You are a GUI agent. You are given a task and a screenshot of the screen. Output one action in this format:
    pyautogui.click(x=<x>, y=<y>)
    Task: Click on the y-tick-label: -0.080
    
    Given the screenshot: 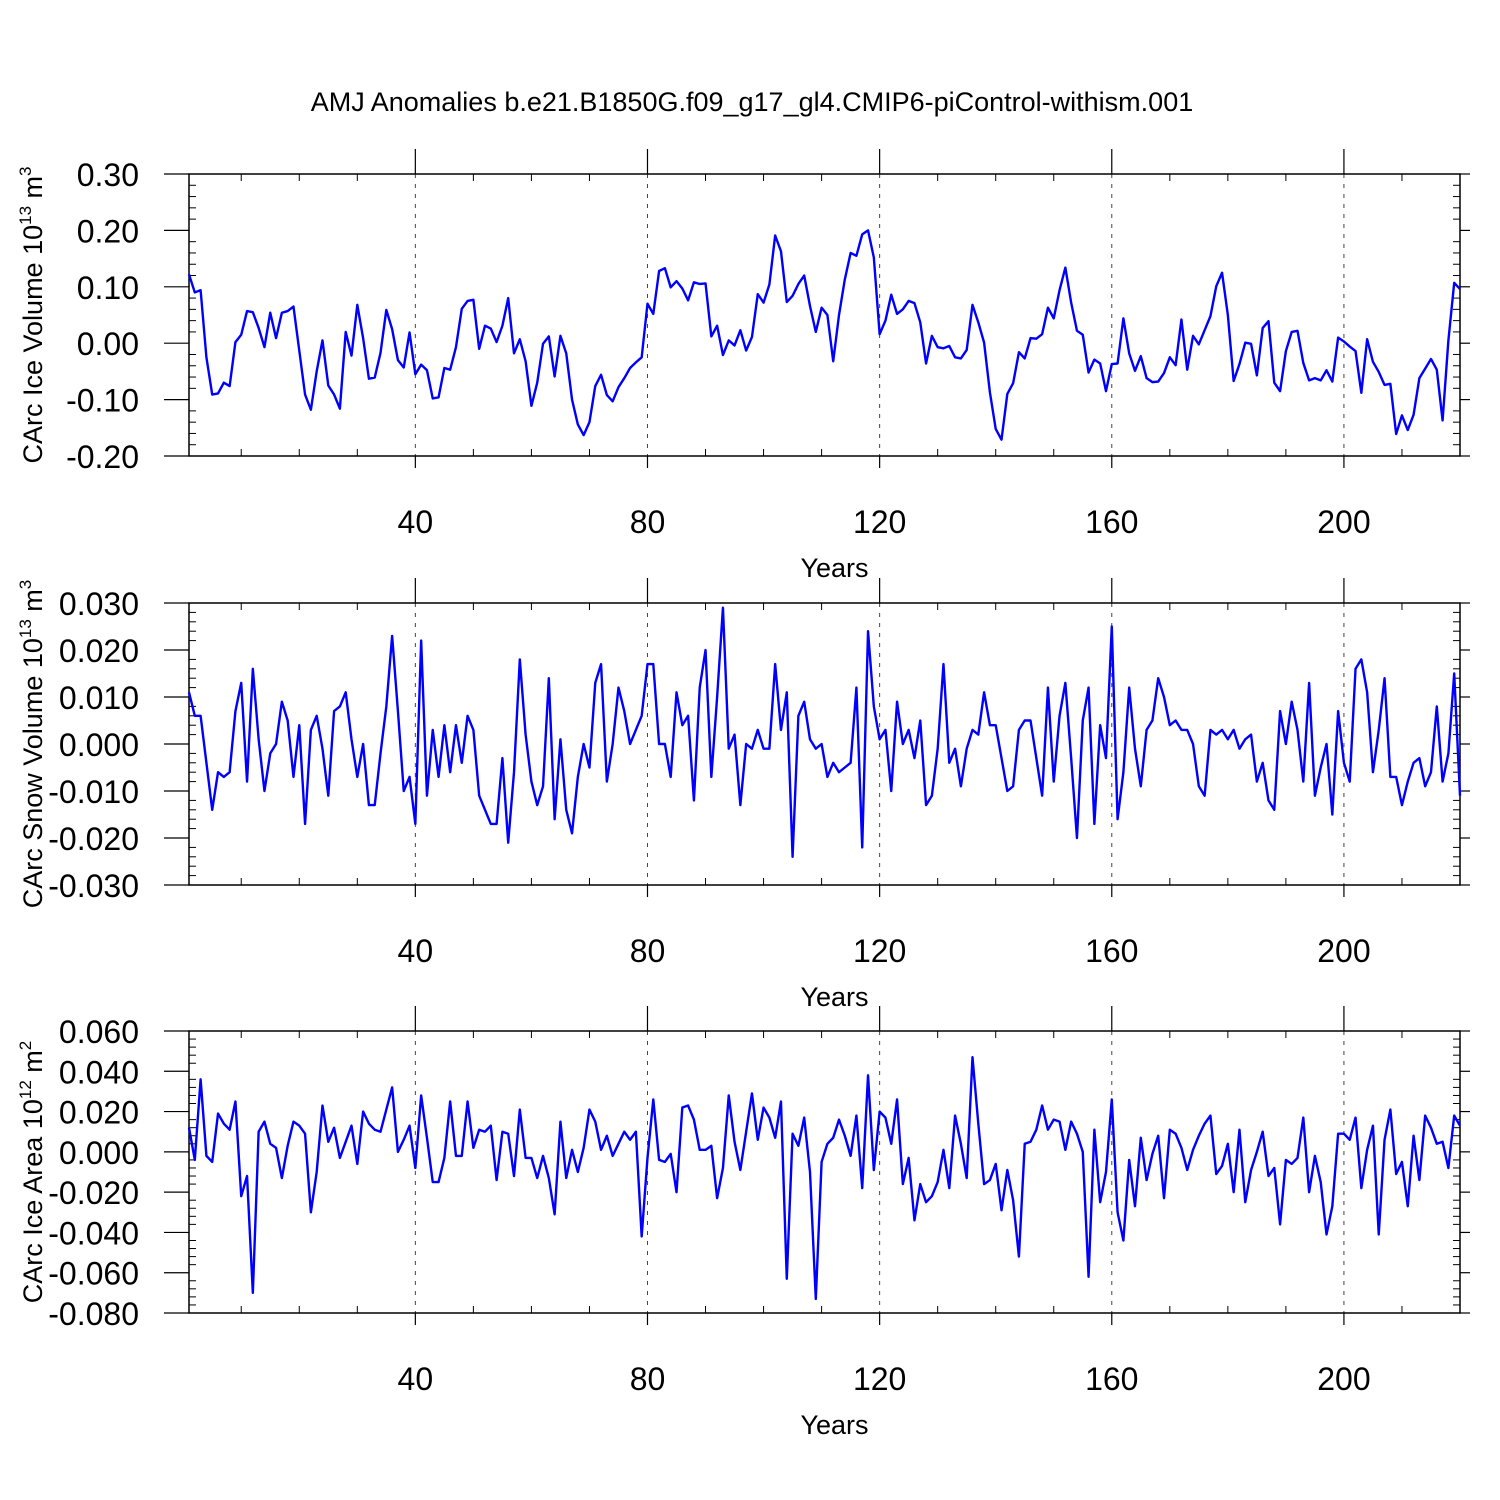 What is the action you would take?
    pyautogui.click(x=93, y=1314)
    